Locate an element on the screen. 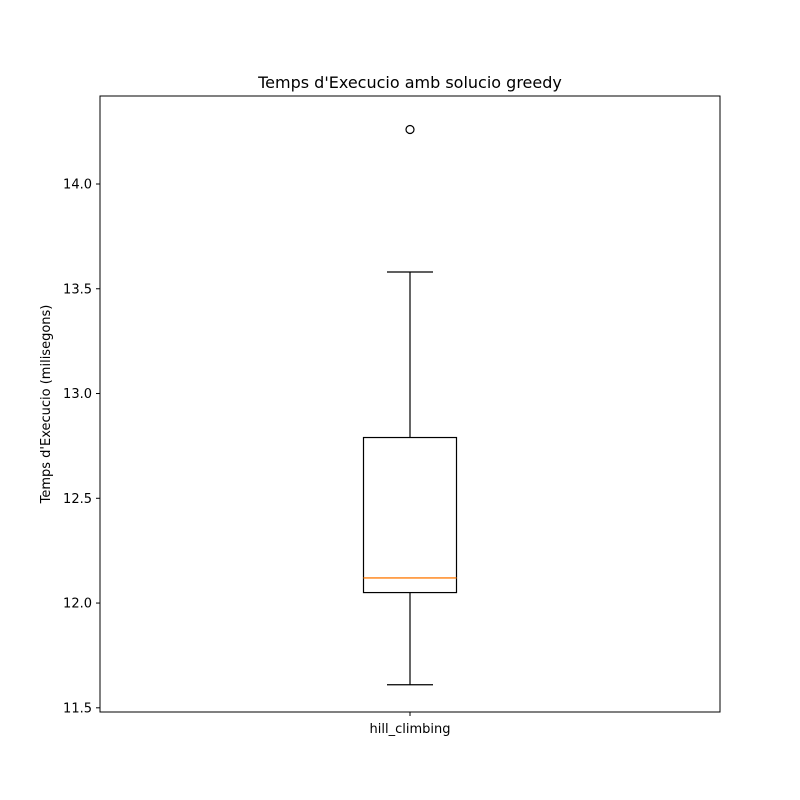 This screenshot has width=800, height=800. y-tick-label: 12.0 is located at coordinates (77, 604).